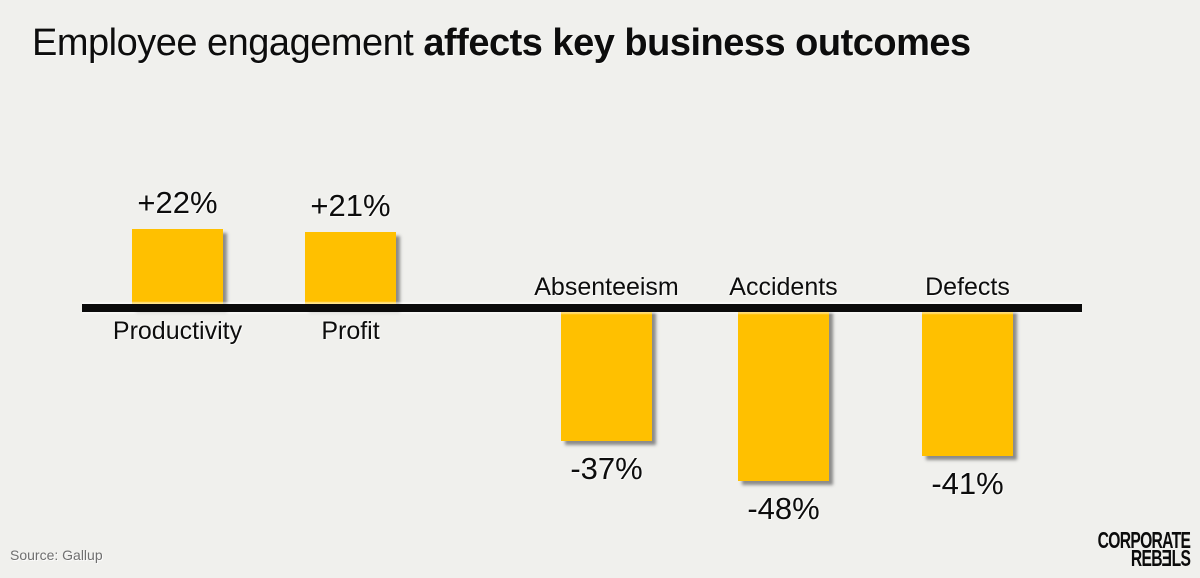  Describe the element at coordinates (606, 374) in the screenshot. I see `bar-absenteeism` at that location.